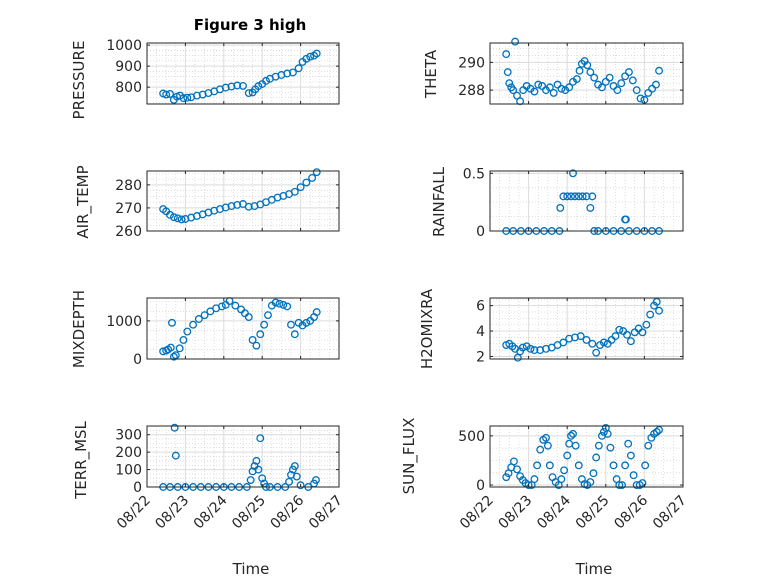  Describe the element at coordinates (474, 174) in the screenshot. I see `y-tick-label: 0.5` at that location.